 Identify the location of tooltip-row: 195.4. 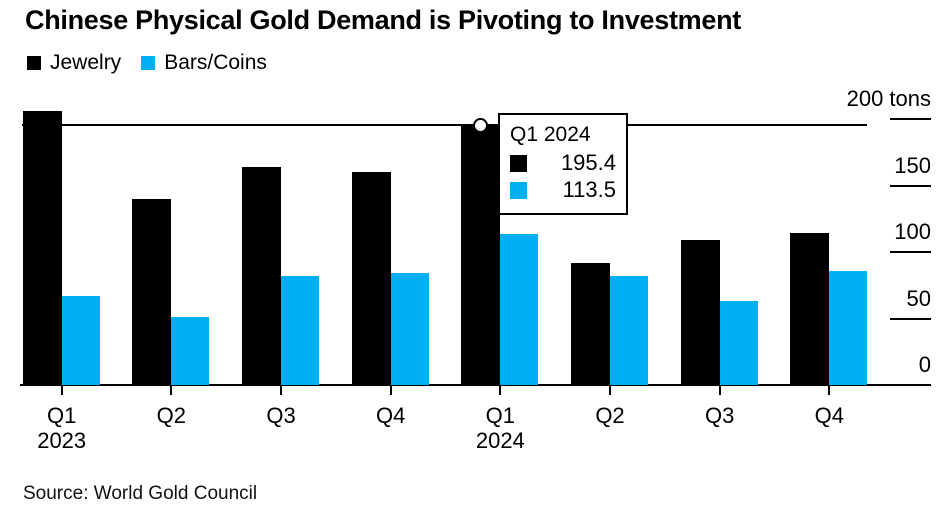
(563, 163).